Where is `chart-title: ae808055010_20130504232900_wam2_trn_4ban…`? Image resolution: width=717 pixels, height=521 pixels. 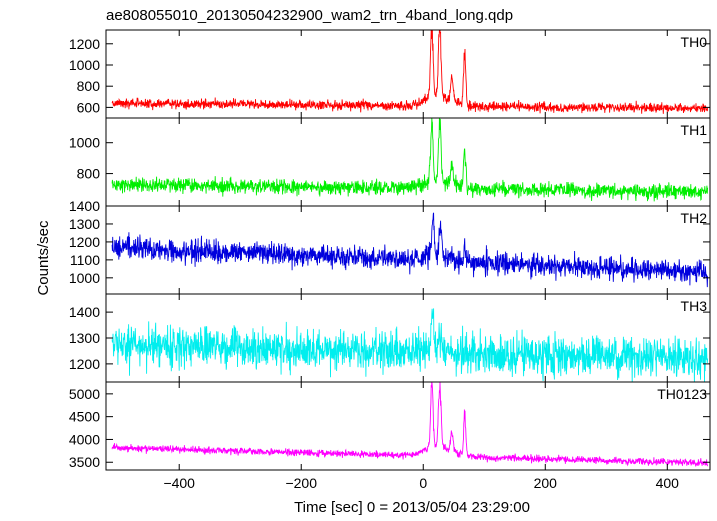
chart-title: ae808055010_20130504232900_wam2_trn_4ban… is located at coordinates (309, 15).